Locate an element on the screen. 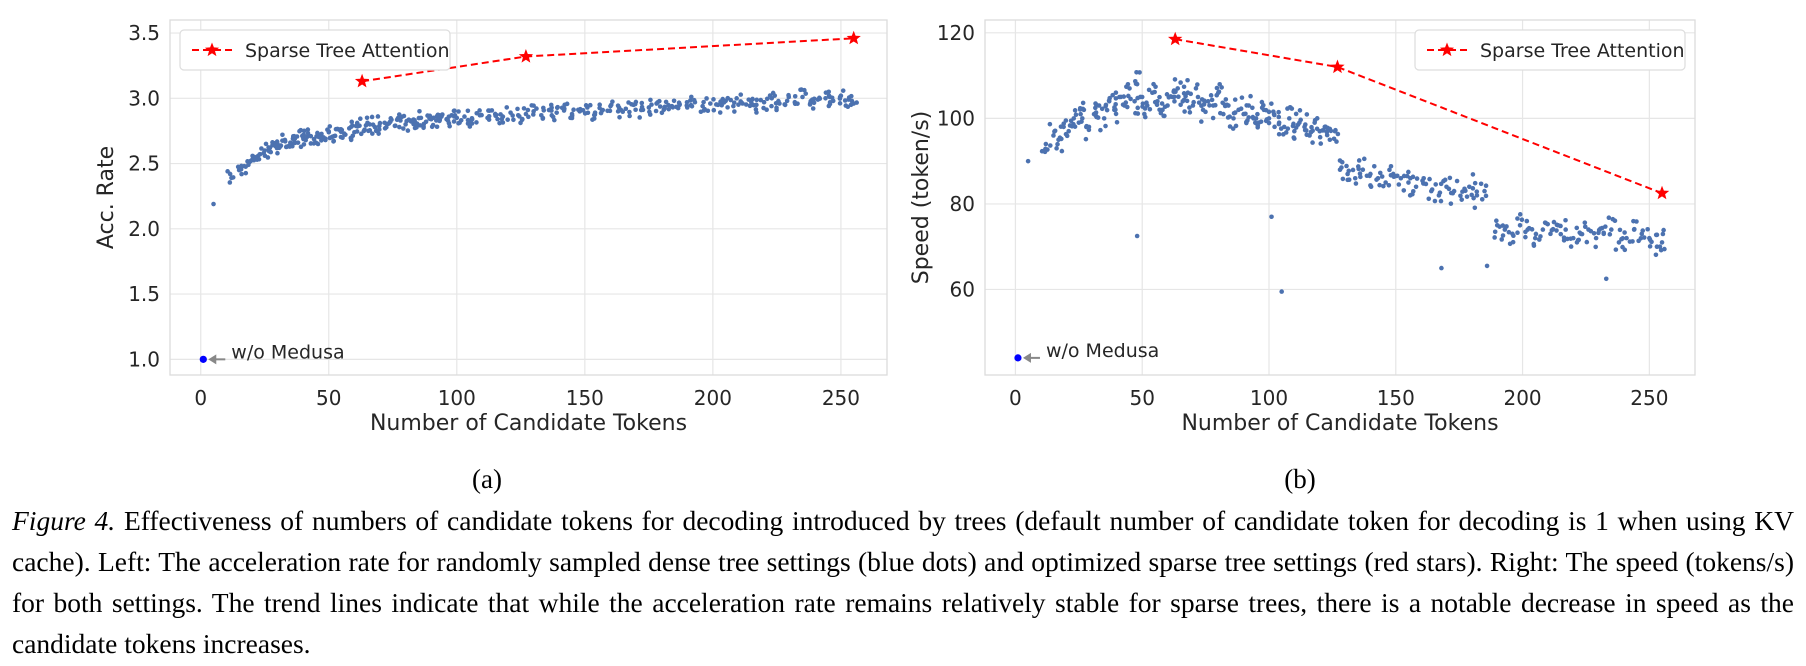 The height and width of the screenshot is (666, 1806). y-tick-label: 1.5 is located at coordinates (144, 294).